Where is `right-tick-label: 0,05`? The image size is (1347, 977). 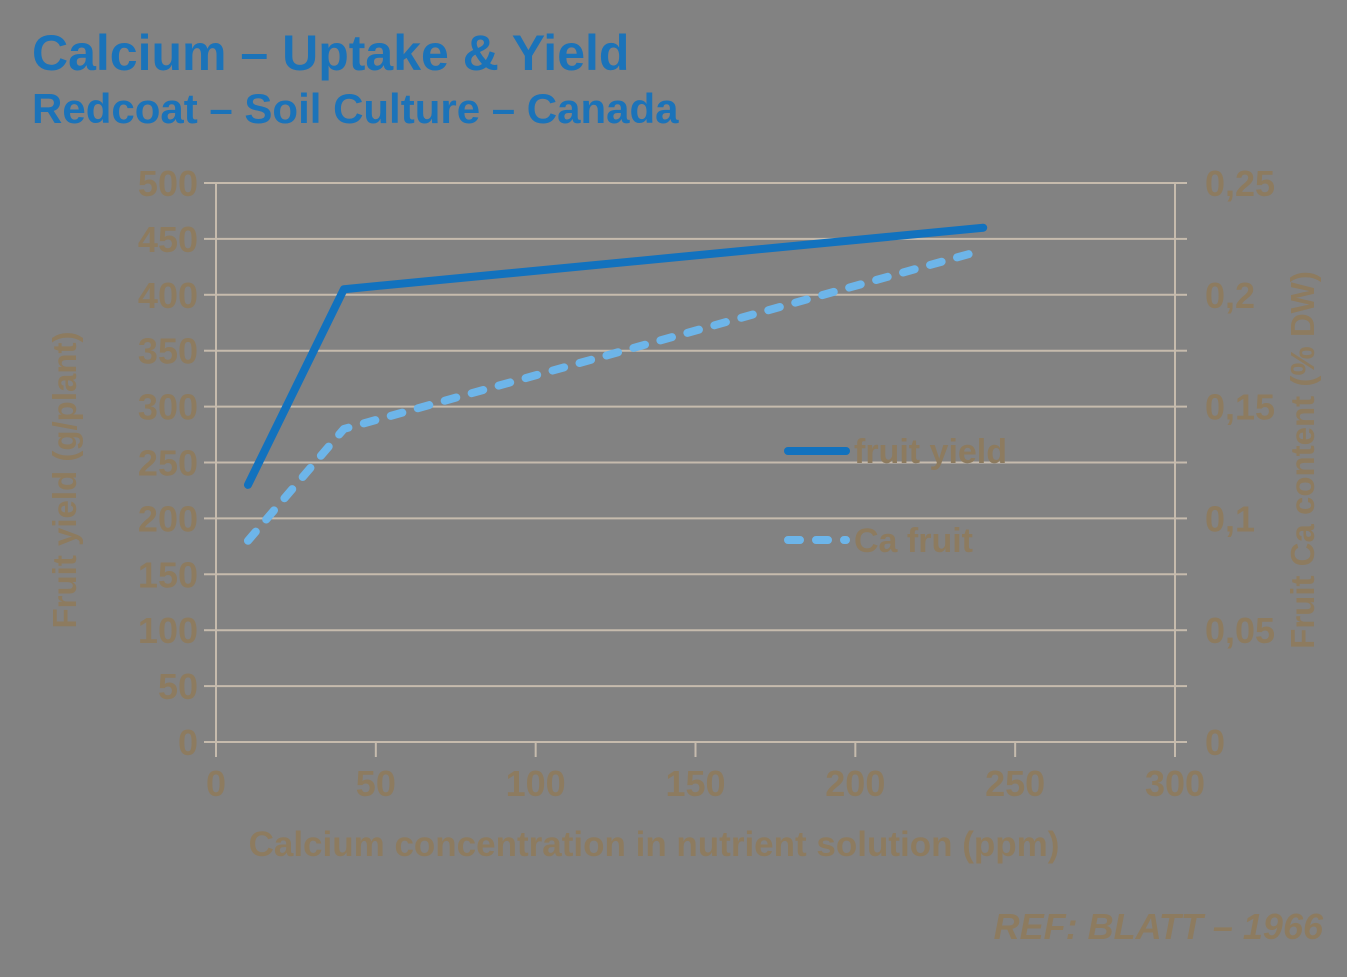 right-tick-label: 0,05 is located at coordinates (1240, 630).